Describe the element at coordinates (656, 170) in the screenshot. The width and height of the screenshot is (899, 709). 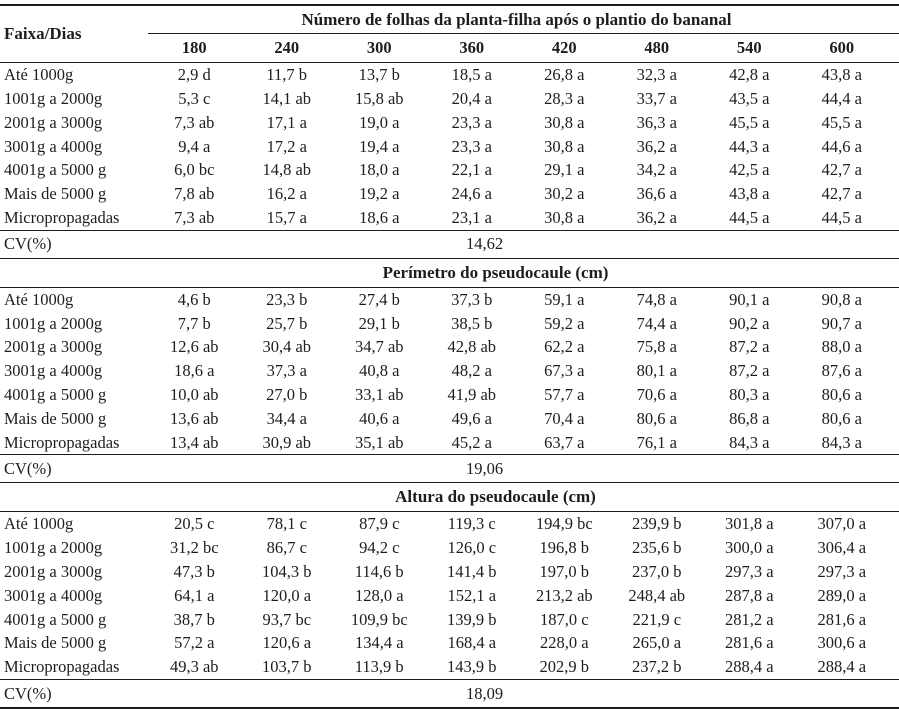
I see `table-cell: 34,2 a` at that location.